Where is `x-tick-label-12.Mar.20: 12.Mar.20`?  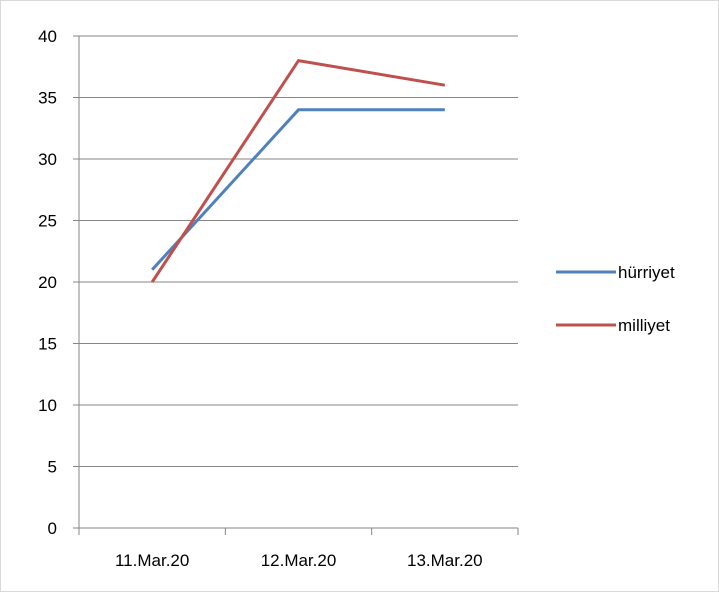 x-tick-label-12.Mar.20: 12.Mar.20 is located at coordinates (299, 560).